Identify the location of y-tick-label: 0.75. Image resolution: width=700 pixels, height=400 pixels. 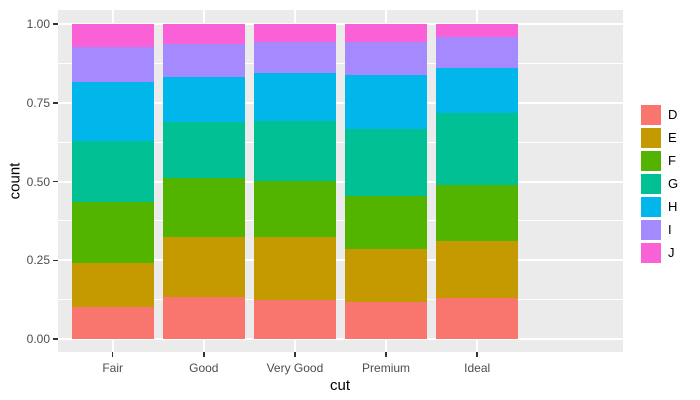
(38, 102).